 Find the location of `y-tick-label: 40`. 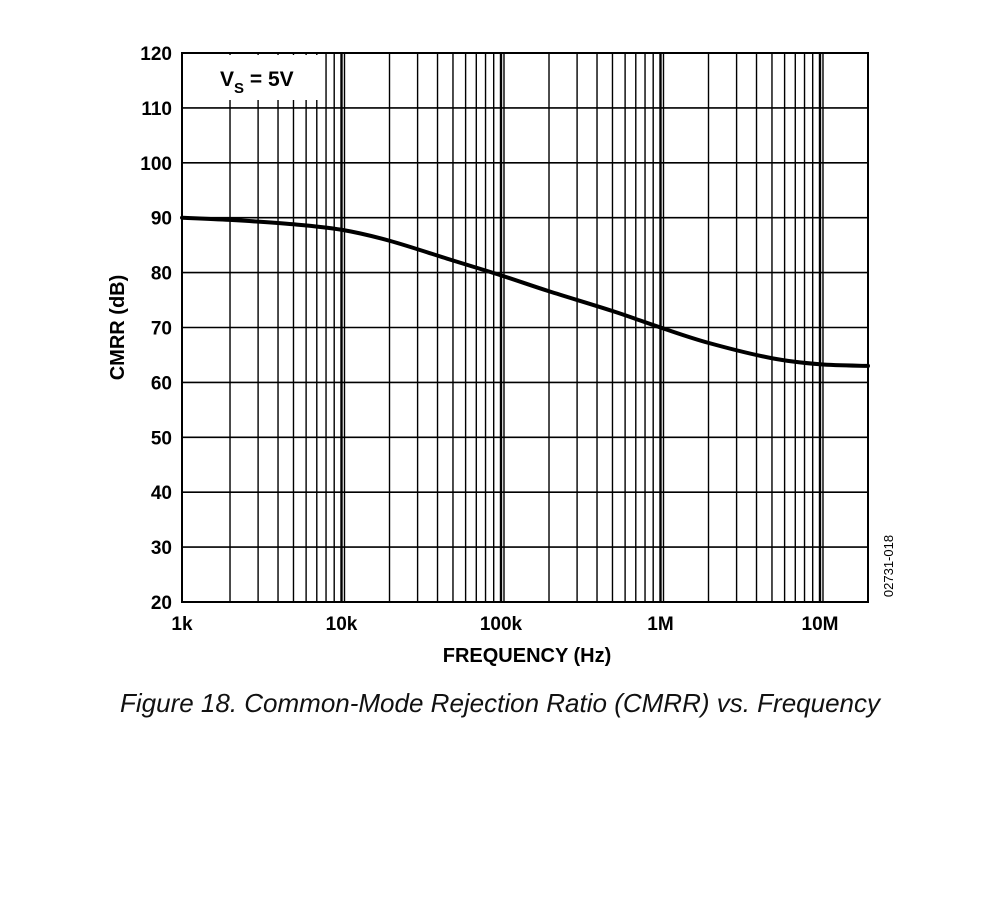

y-tick-label: 40 is located at coordinates (161, 493).